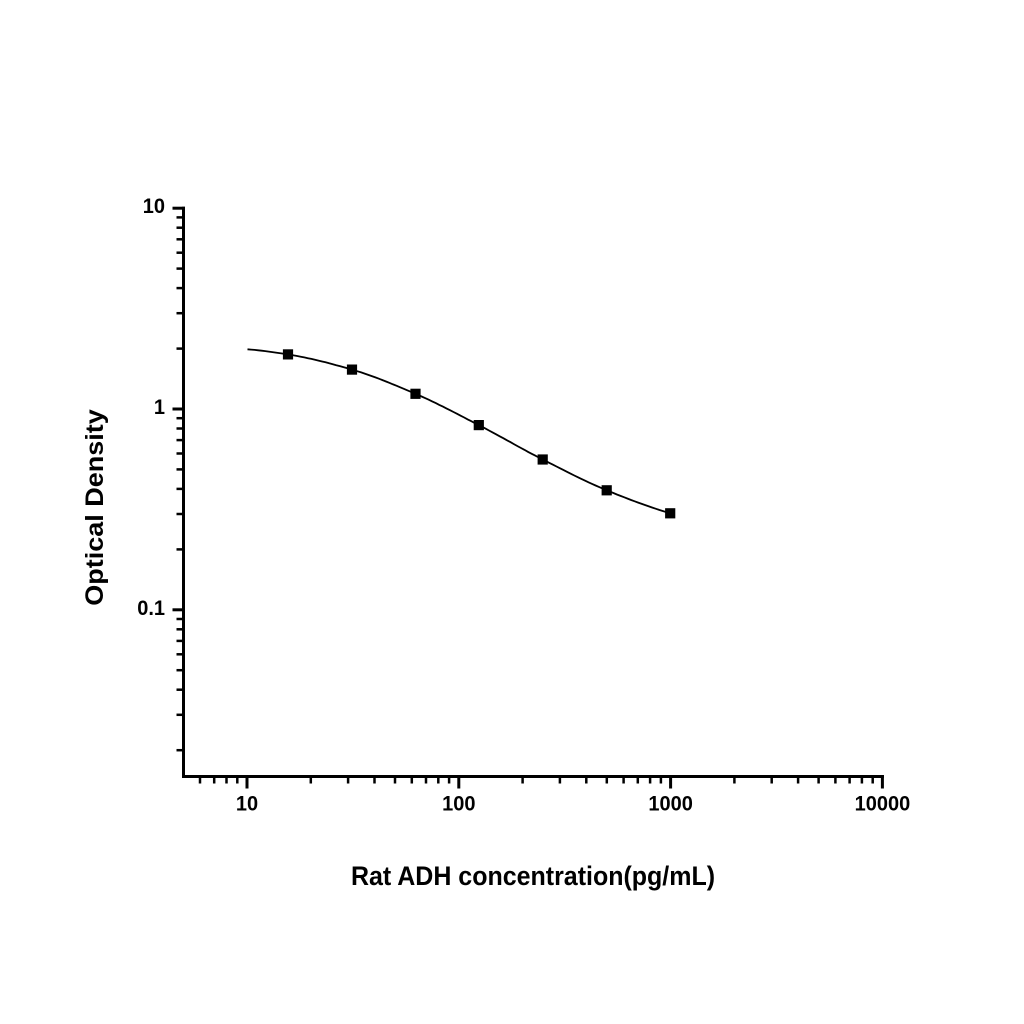 Image resolution: width=1024 pixels, height=1024 pixels. I want to click on svg-text: 100, so click(458, 804).